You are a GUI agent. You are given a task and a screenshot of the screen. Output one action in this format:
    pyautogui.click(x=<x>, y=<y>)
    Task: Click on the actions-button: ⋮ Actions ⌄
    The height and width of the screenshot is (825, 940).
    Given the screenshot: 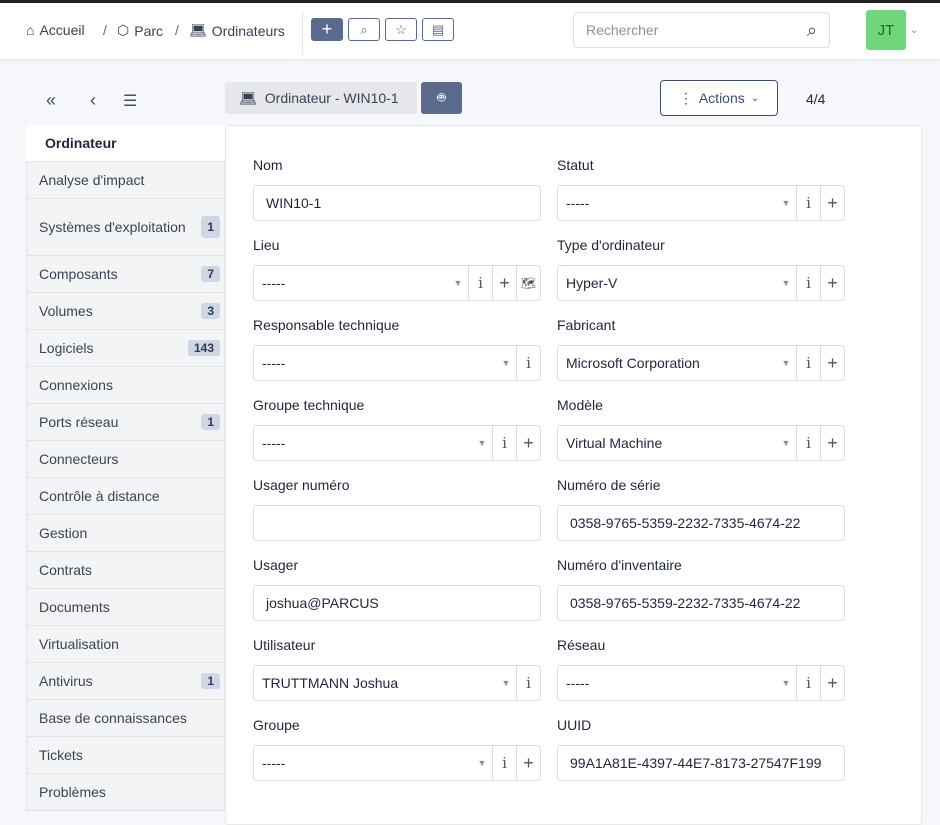 What is the action you would take?
    pyautogui.click(x=719, y=98)
    